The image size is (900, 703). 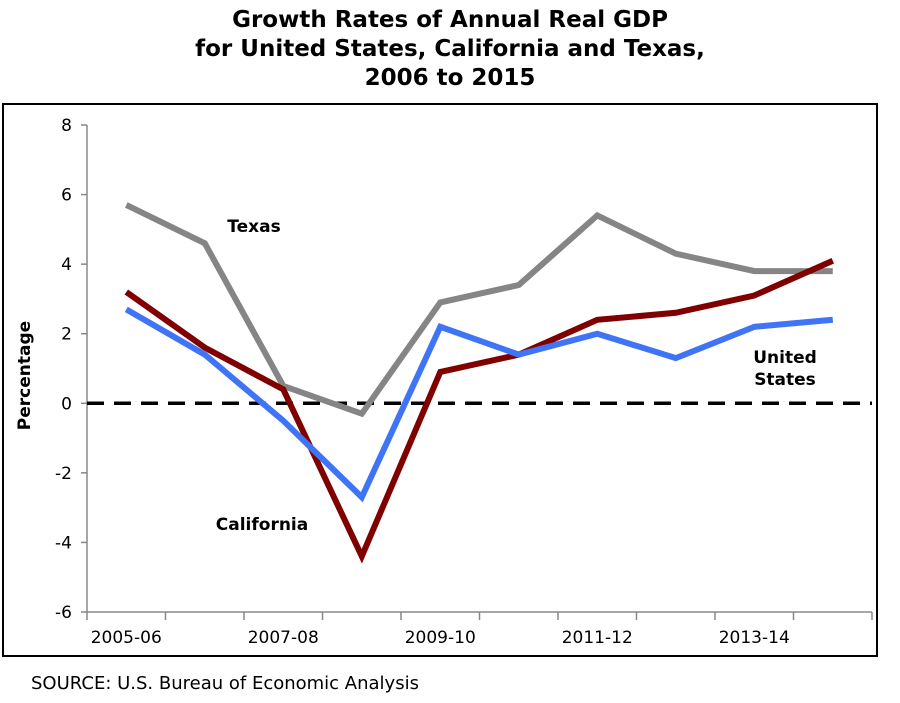 What do you see at coordinates (283, 638) in the screenshot?
I see `x-tick-label: 2007-08` at bounding box center [283, 638].